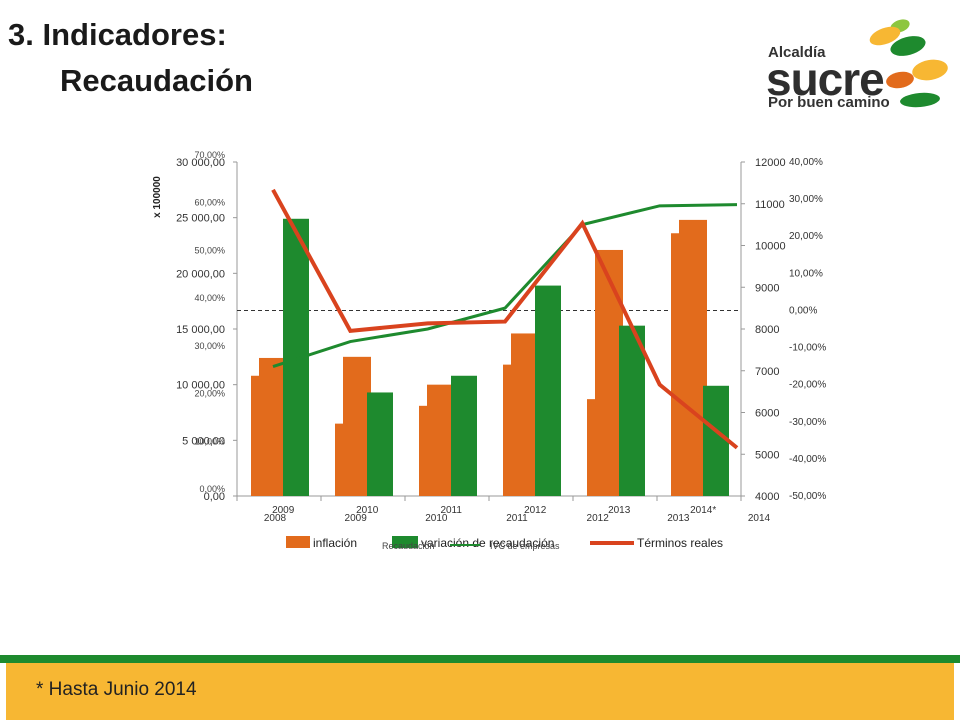  I want to click on right-pct-tick-label: 20,00%, so click(806, 236).